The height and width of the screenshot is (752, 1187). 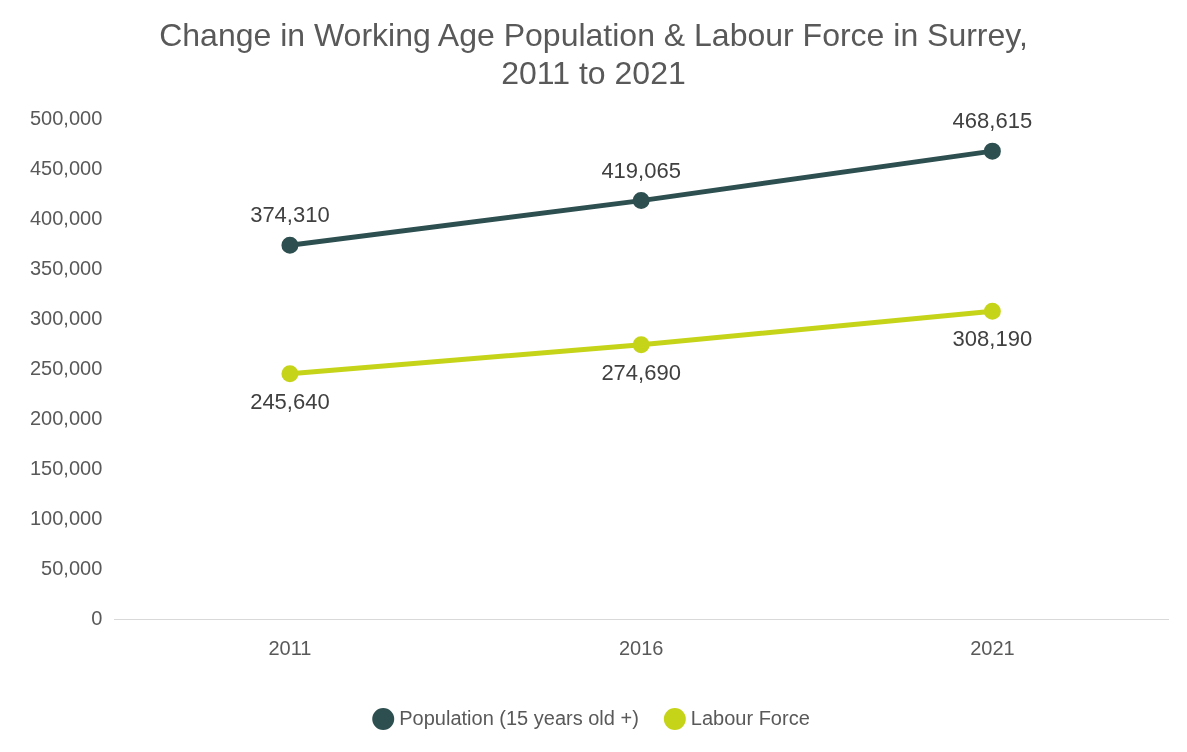 I want to click on y-tick-label: 100,000, so click(x=66, y=517).